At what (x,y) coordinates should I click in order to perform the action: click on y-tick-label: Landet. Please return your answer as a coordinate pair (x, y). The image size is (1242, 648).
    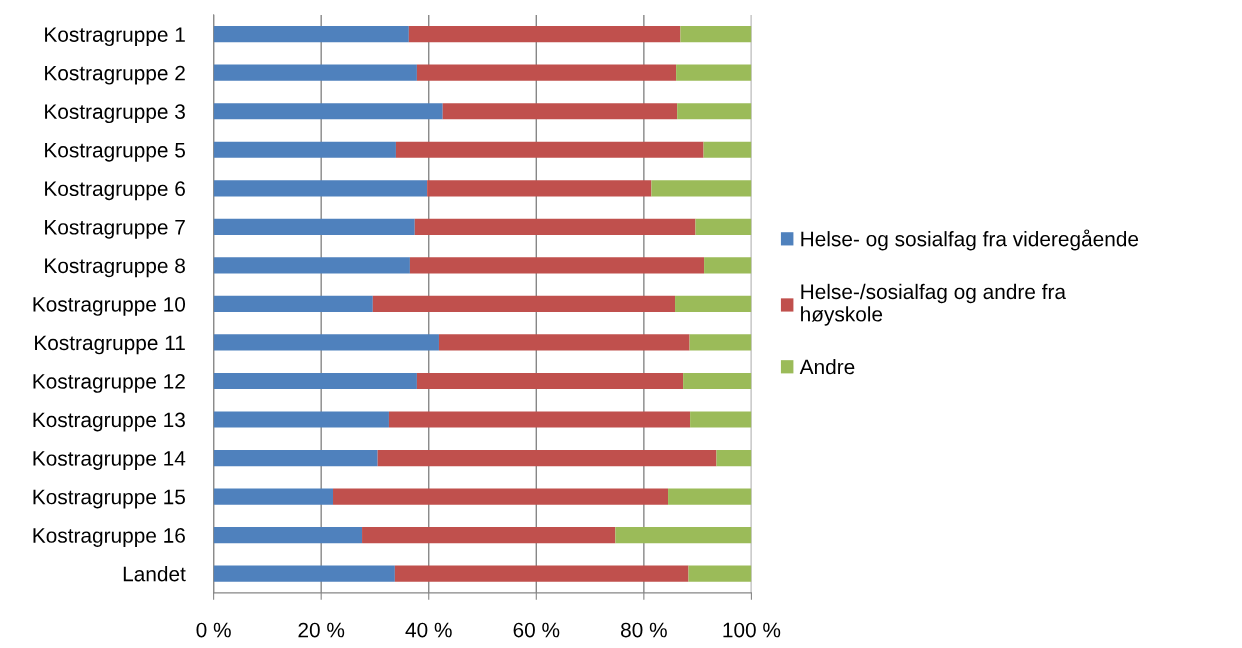
    Looking at the image, I should click on (154, 574).